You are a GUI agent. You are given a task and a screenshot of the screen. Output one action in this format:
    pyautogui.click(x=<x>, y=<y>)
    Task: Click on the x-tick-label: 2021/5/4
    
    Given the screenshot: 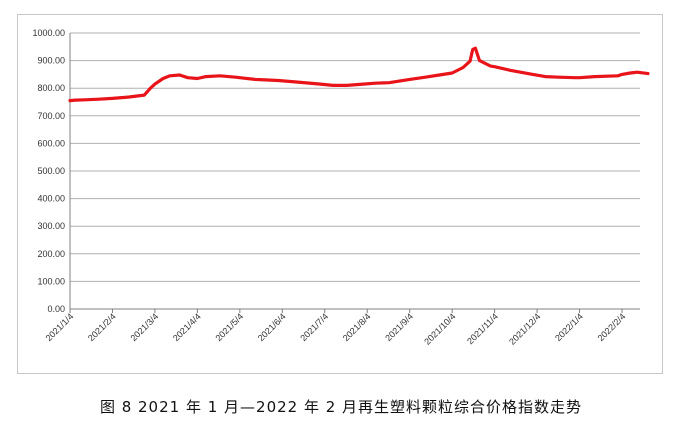 What is the action you would take?
    pyautogui.click(x=229, y=327)
    